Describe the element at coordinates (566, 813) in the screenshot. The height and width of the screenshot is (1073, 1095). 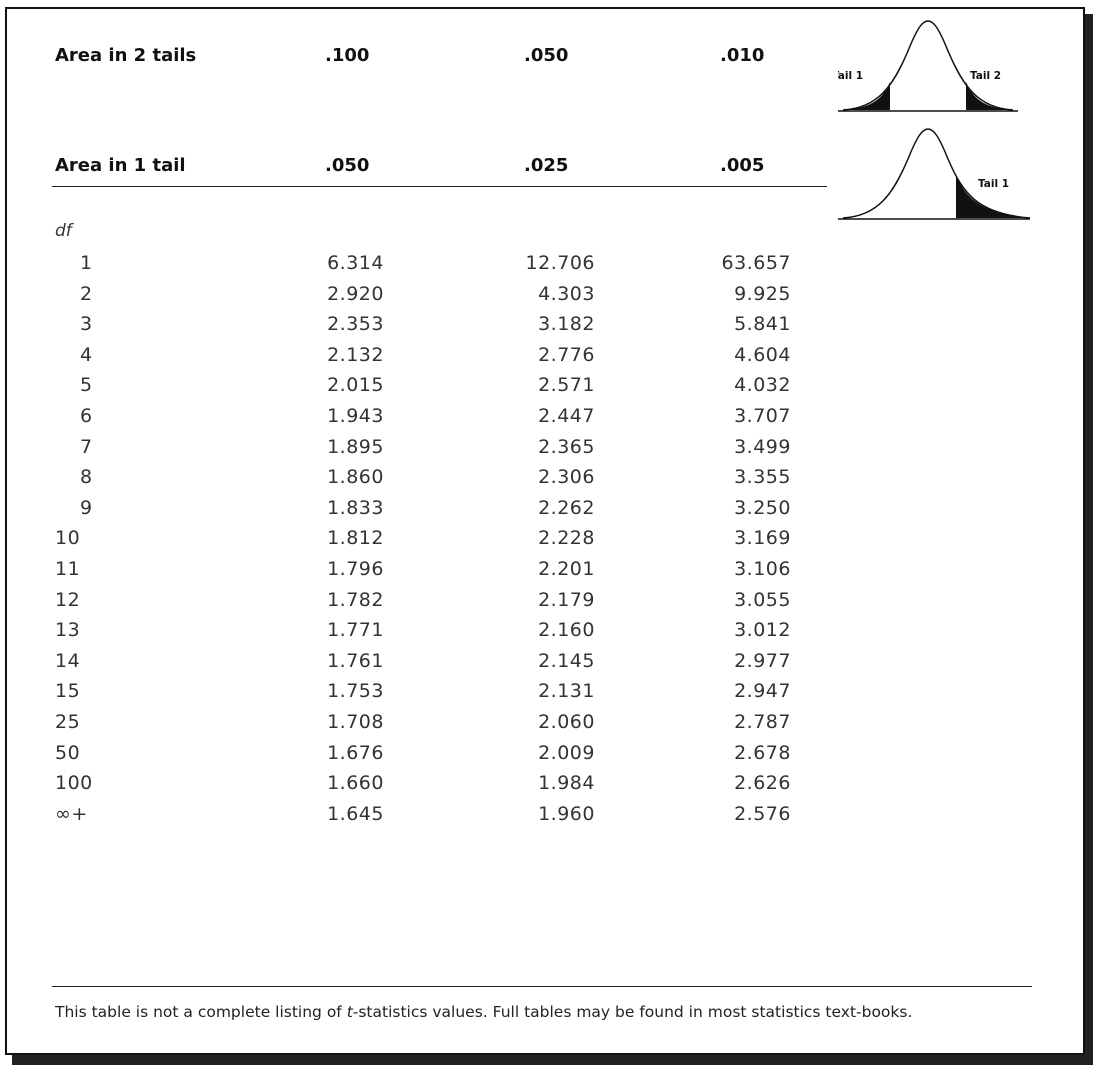
I see `value-cell-2: 1.960` at that location.